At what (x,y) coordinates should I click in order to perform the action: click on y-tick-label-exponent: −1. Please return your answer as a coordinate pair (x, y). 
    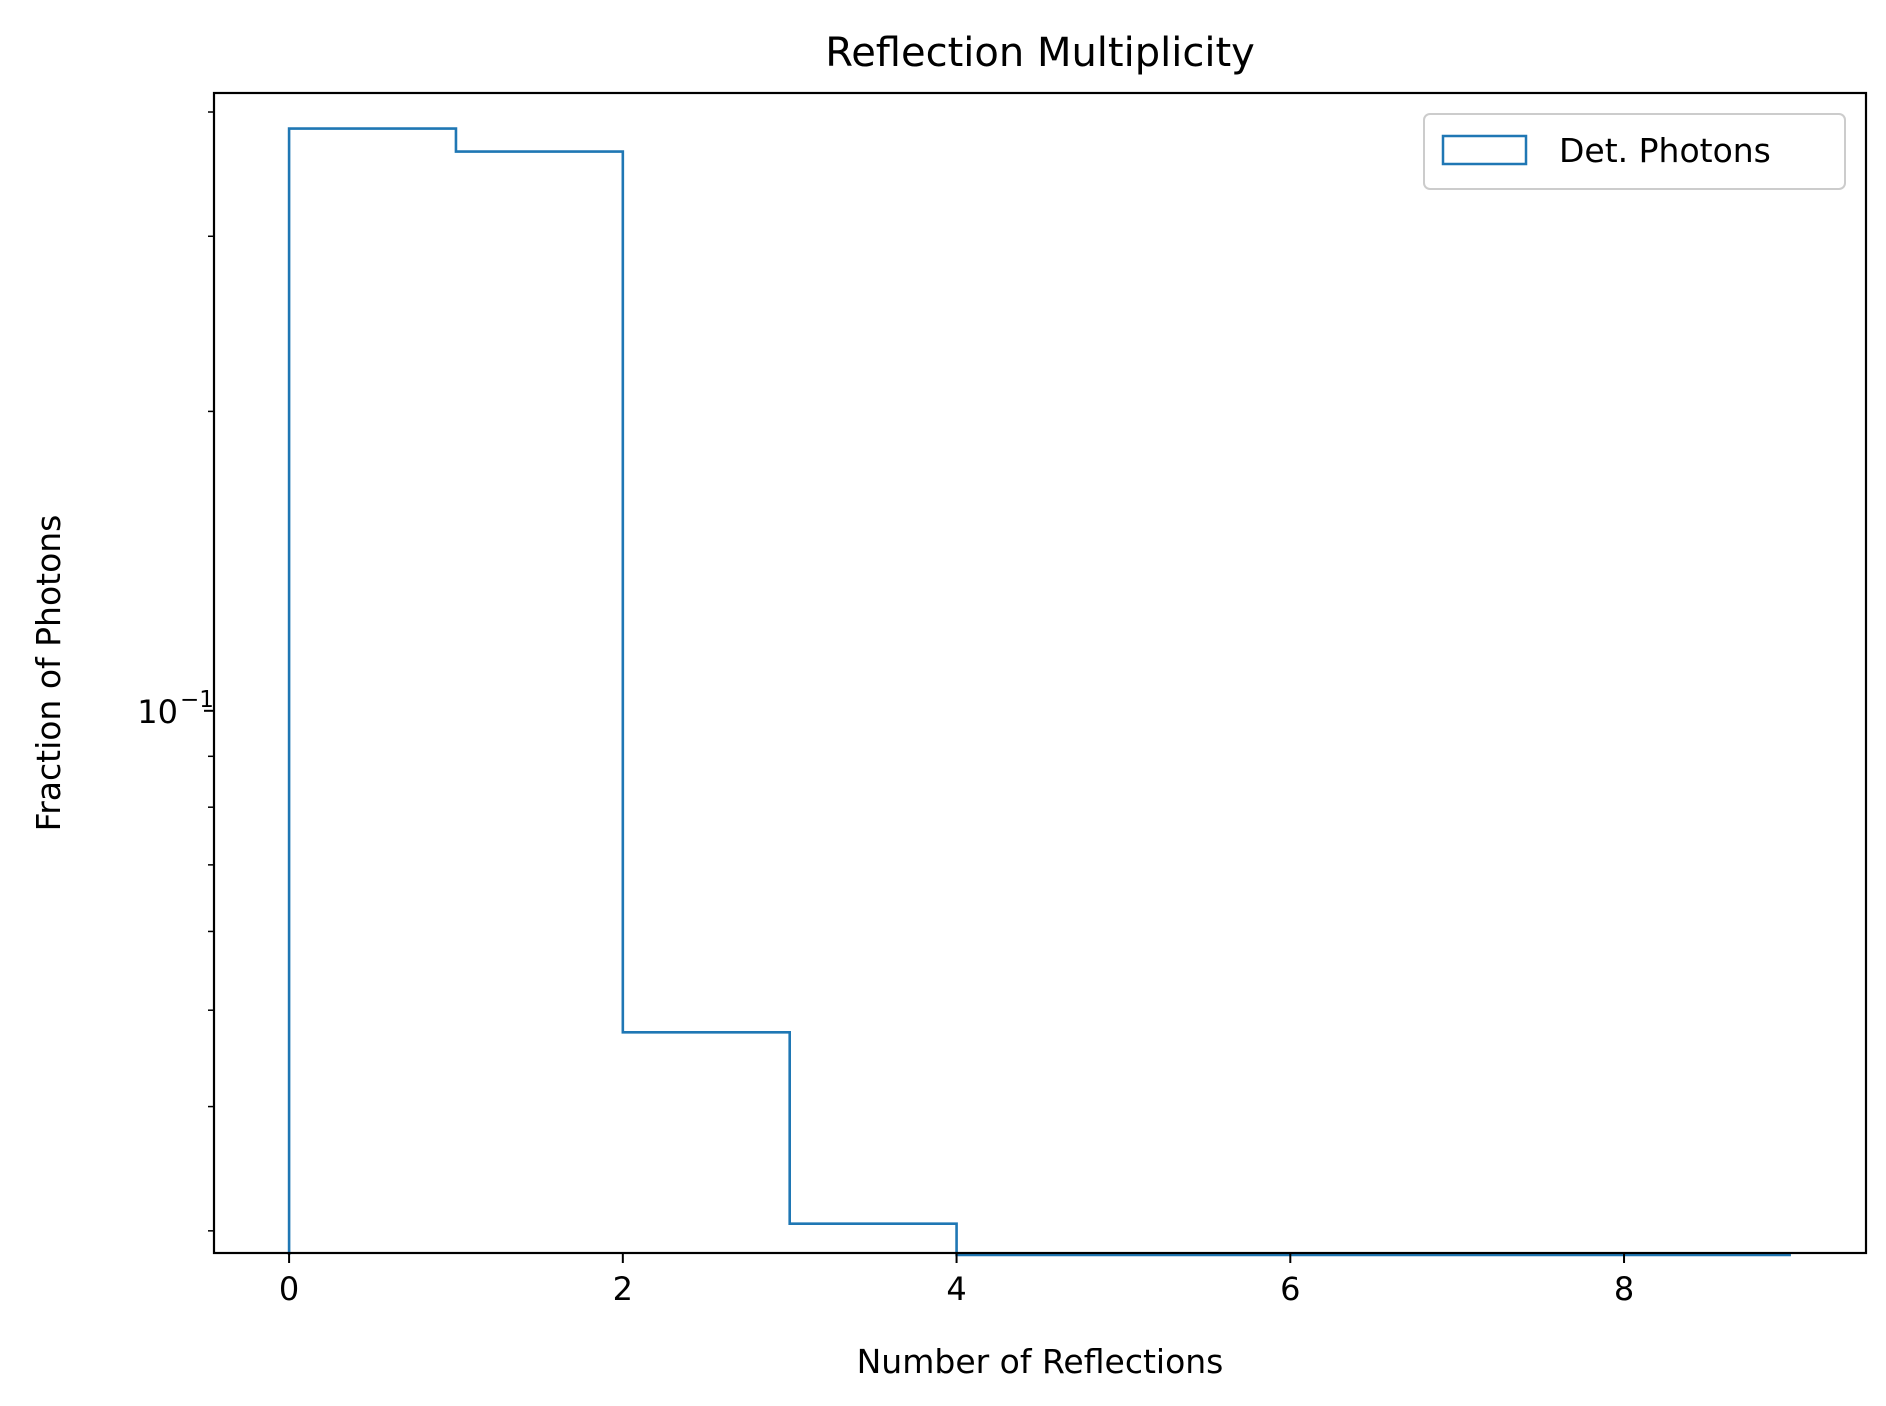
    Looking at the image, I should click on (197, 700).